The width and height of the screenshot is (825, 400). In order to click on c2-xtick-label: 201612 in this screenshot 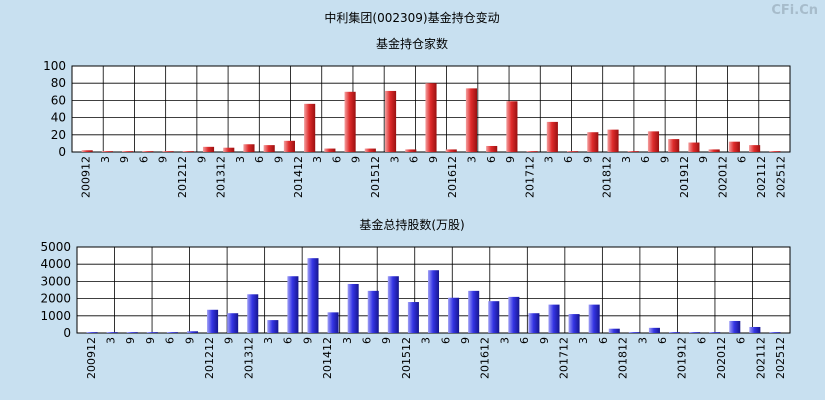, I will do `click(485, 358)`.